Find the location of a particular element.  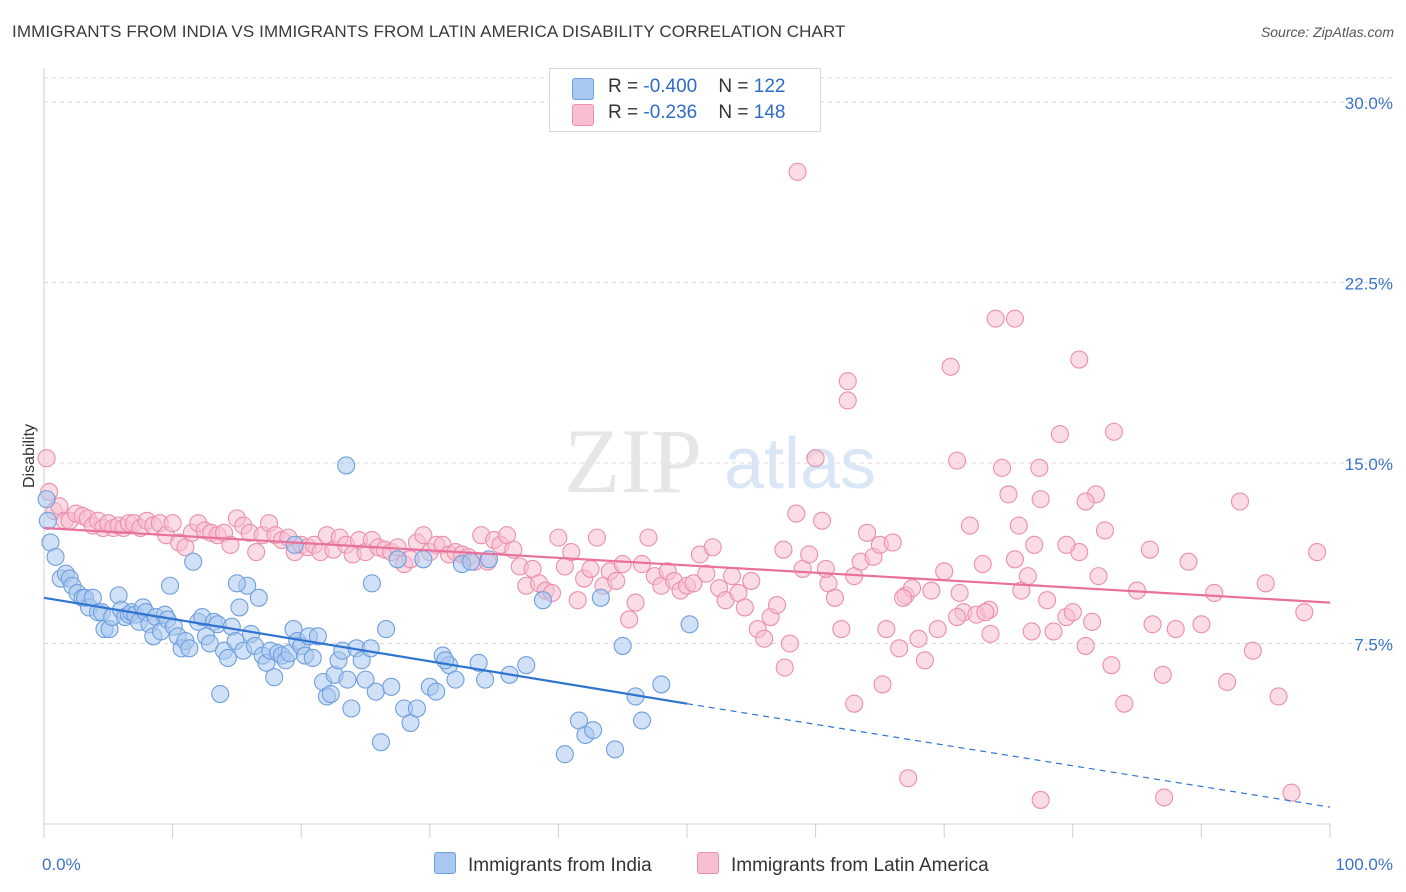

x-tick-label-end: 100.0% is located at coordinates (1364, 864).